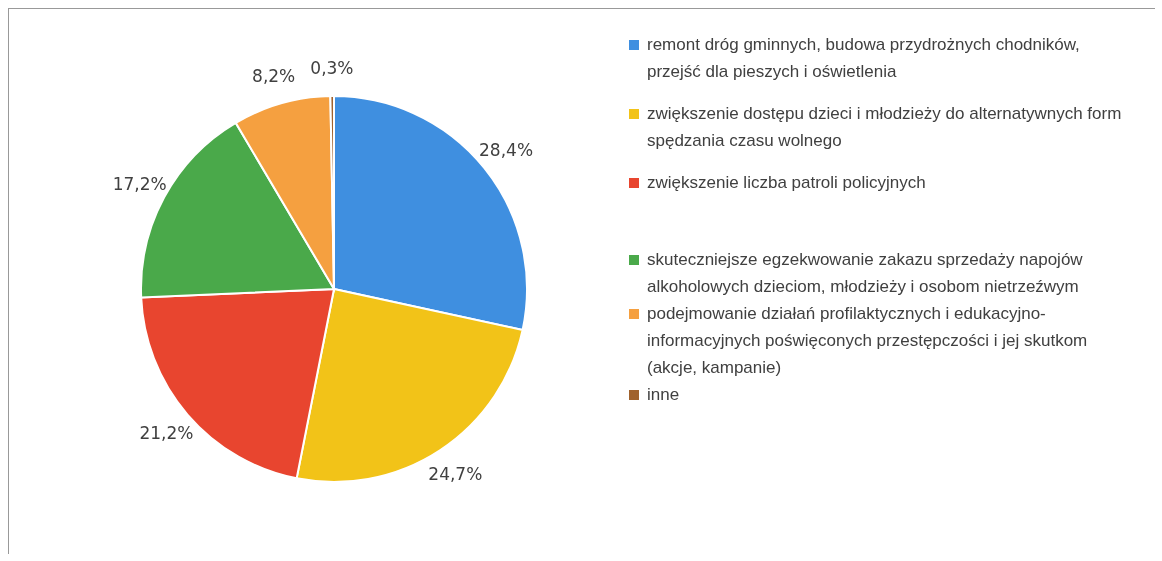 The width and height of the screenshot is (1162, 561). I want to click on data-label: 8,2%, so click(274, 76).